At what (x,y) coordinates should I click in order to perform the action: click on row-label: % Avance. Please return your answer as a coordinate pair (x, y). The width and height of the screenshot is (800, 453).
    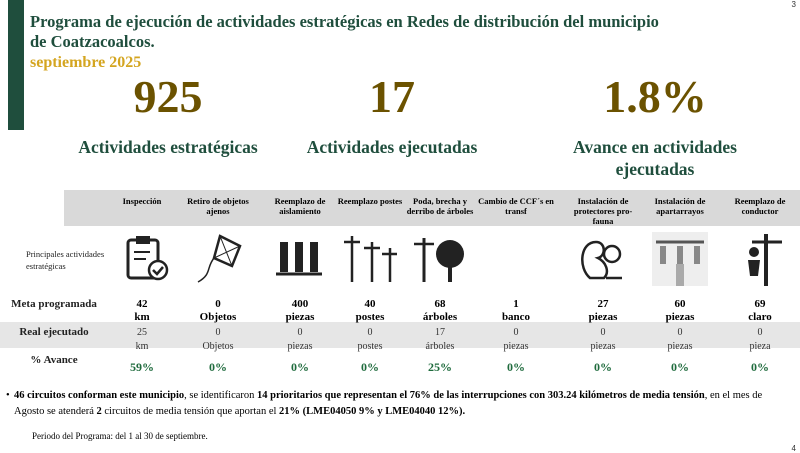
    Looking at the image, I should click on (54, 360).